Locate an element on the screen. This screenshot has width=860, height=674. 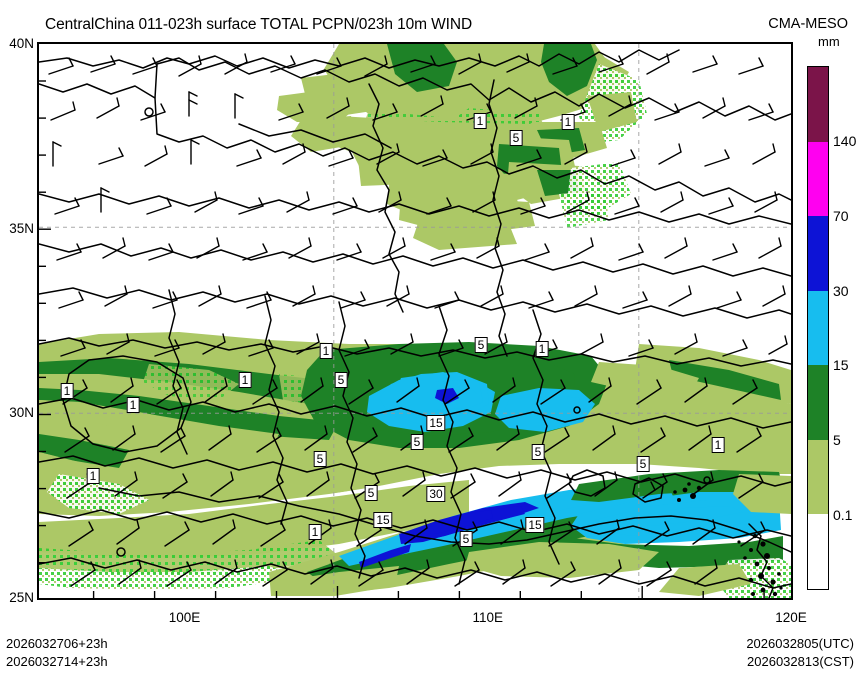
colorbar-tick-label: 140 is located at coordinates (845, 140).